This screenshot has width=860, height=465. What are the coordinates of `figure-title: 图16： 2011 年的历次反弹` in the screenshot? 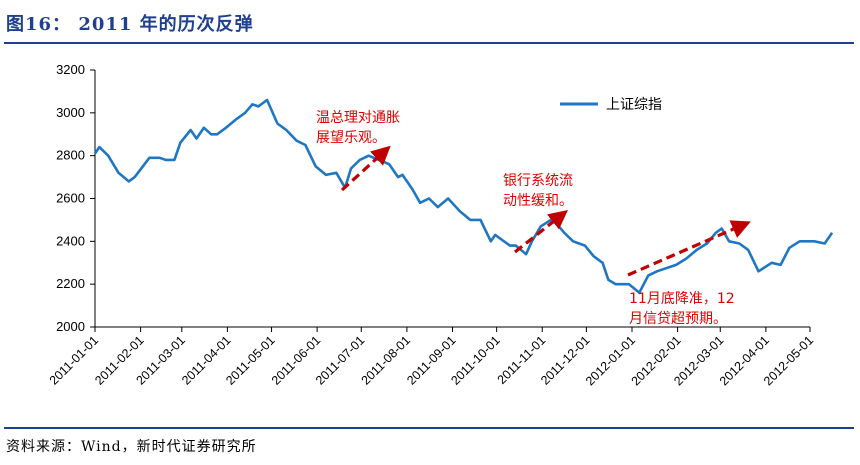 It's located at (130, 24).